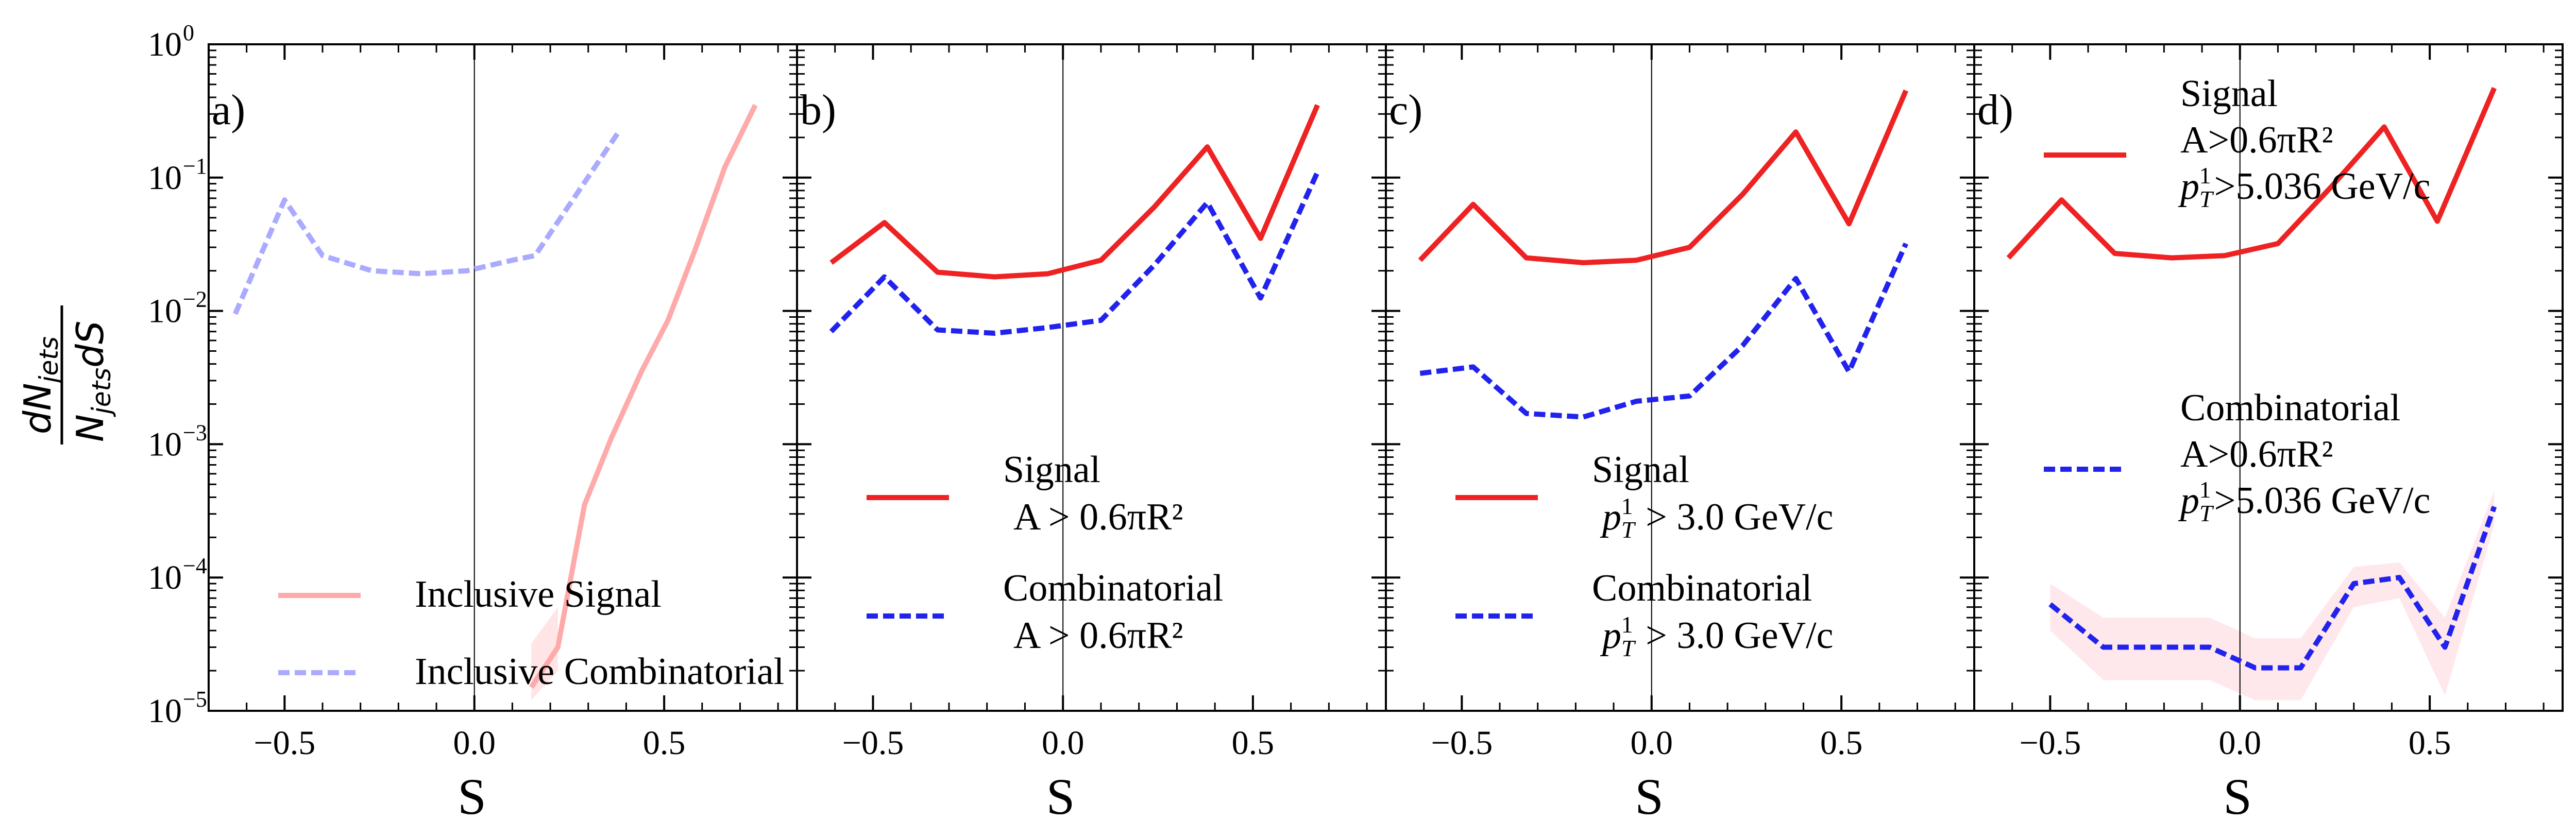 This screenshot has width=2576, height=837. I want to click on y-axis-label-denominator-tail: dS, so click(90, 344).